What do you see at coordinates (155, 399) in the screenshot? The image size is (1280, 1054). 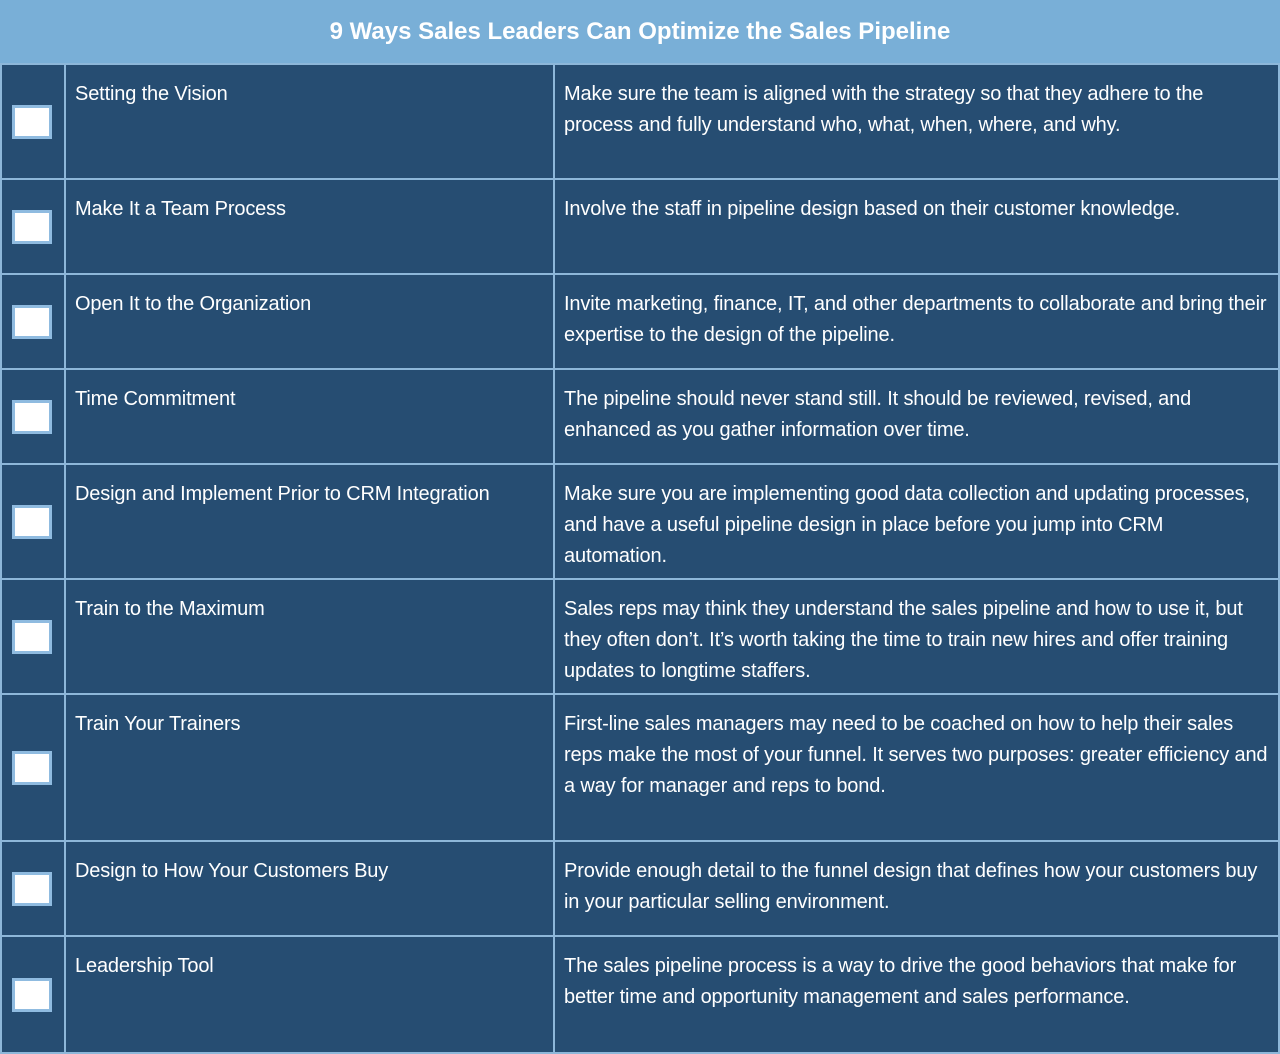 I see `item-title: Time Commitment` at bounding box center [155, 399].